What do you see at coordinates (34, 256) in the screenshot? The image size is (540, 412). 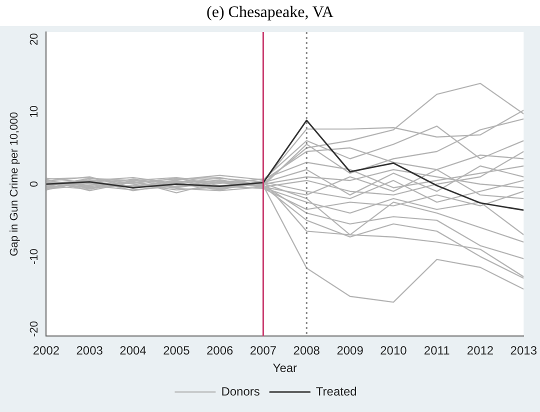 I see `y-tick-label: -10` at bounding box center [34, 256].